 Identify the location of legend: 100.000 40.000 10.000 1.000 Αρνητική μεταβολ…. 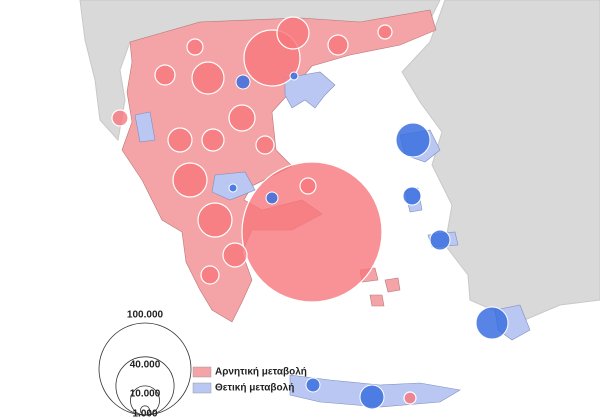
(202, 364).